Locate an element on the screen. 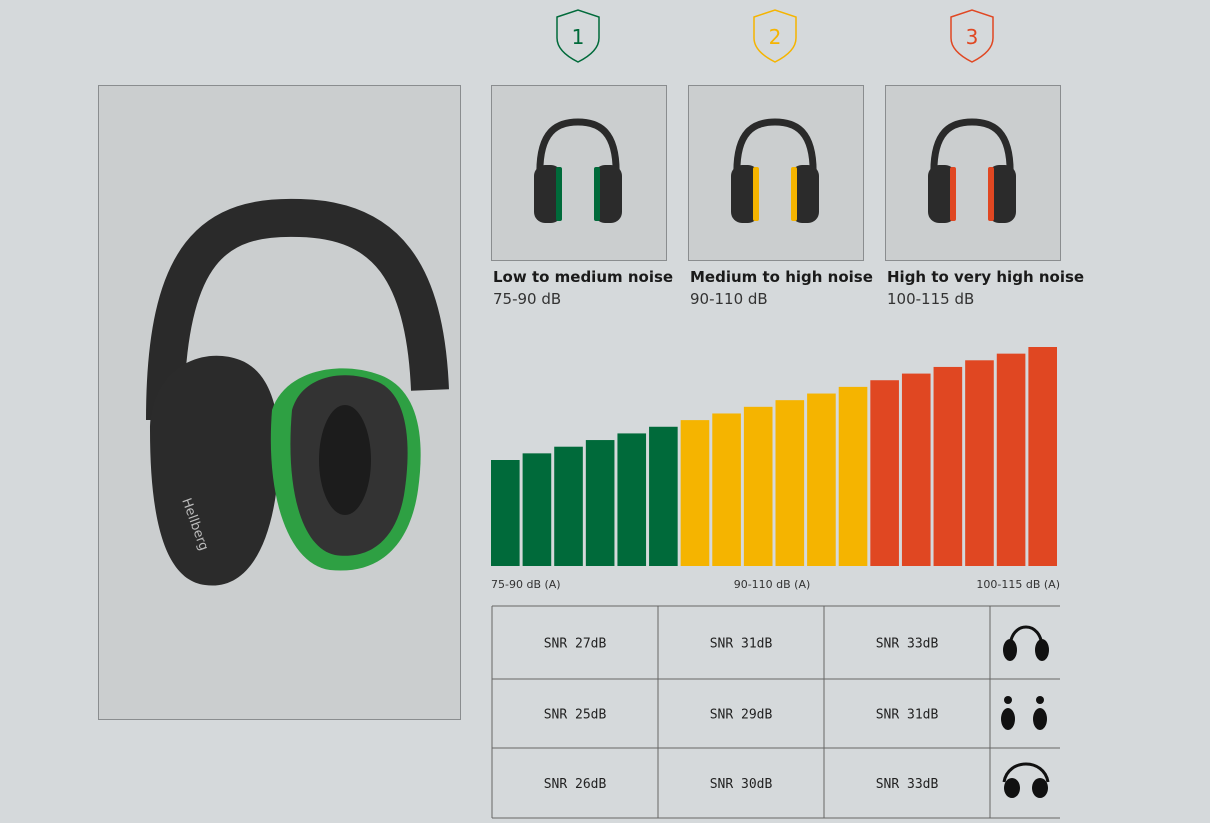  level-range: 100-115 dB is located at coordinates (930, 299).